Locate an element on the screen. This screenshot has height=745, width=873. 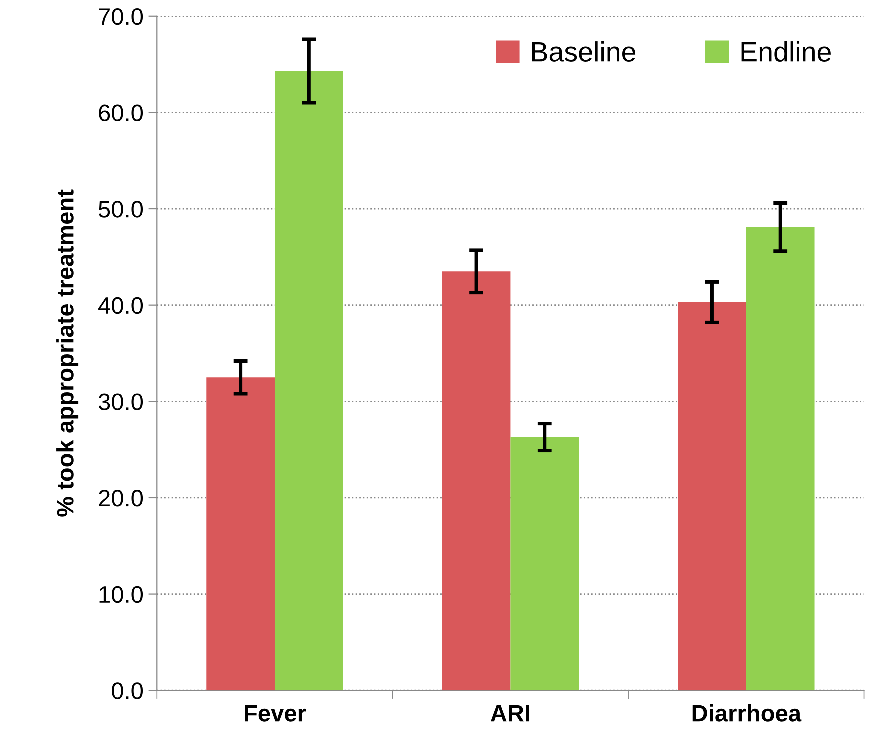
y-tick-label: 50.0 is located at coordinates (121, 209).